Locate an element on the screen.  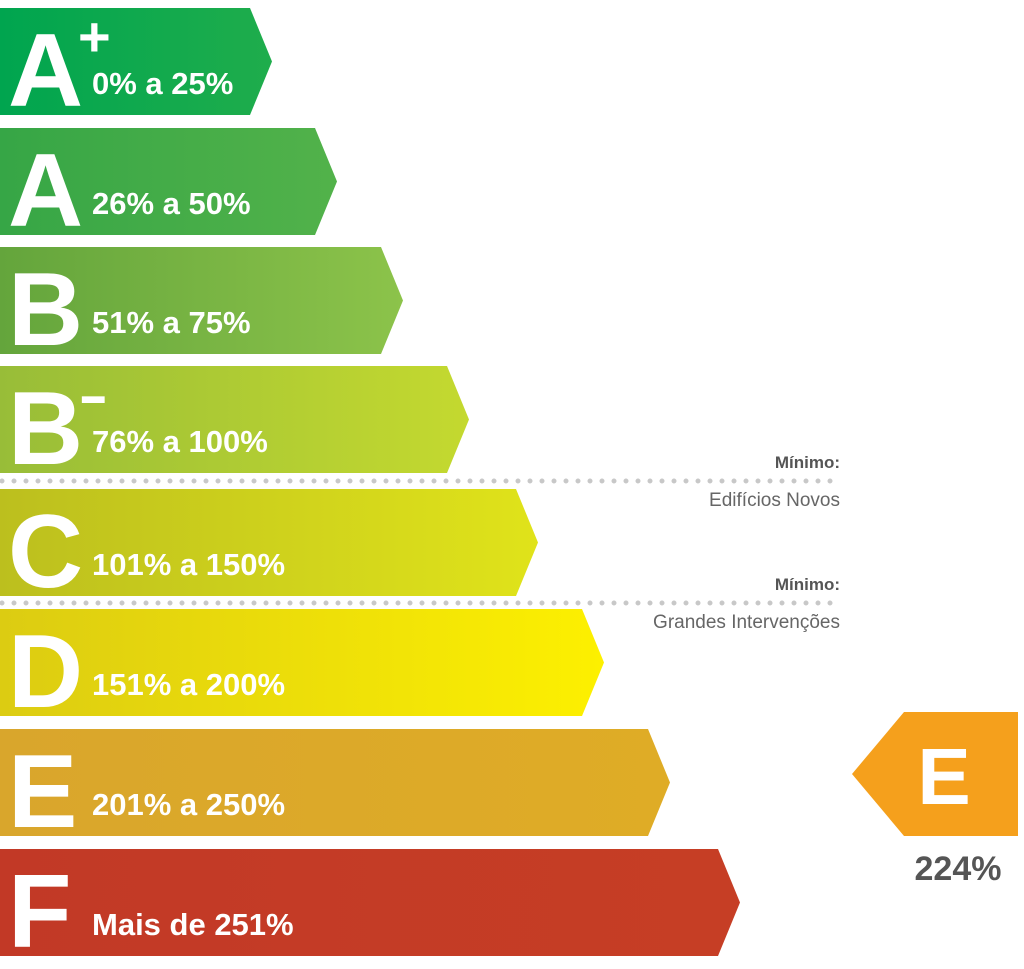
threshold-label: Edifícios Novos is located at coordinates (774, 500).